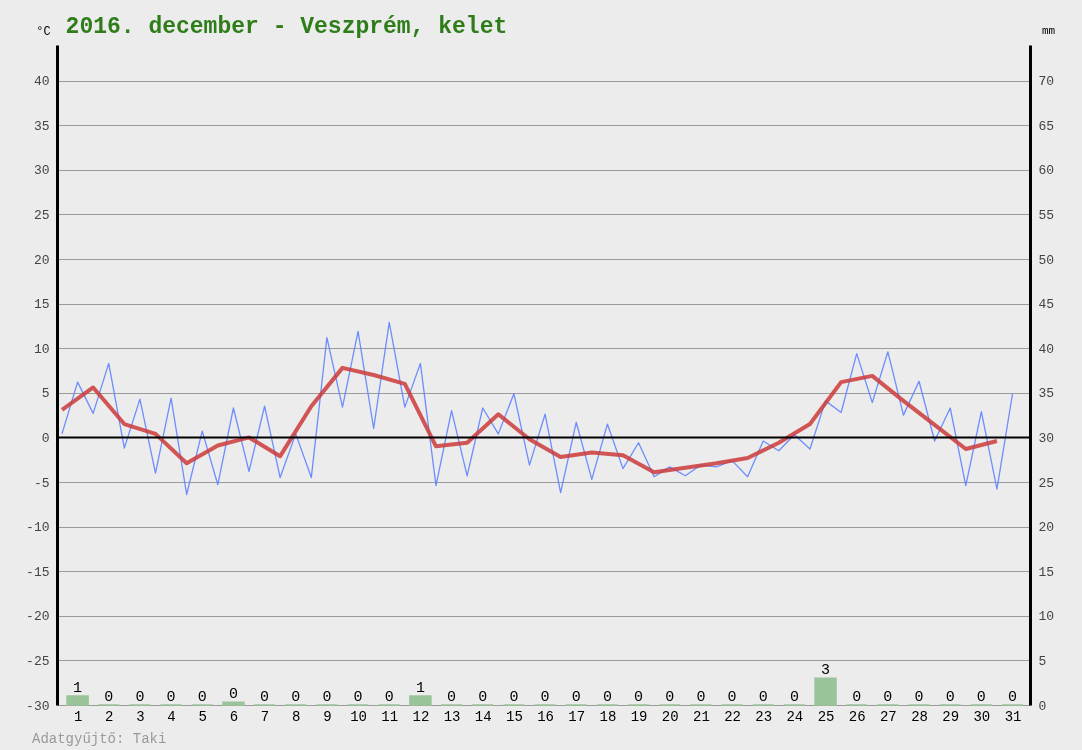  What do you see at coordinates (483, 716) in the screenshot?
I see `x-tick-label: 14` at bounding box center [483, 716].